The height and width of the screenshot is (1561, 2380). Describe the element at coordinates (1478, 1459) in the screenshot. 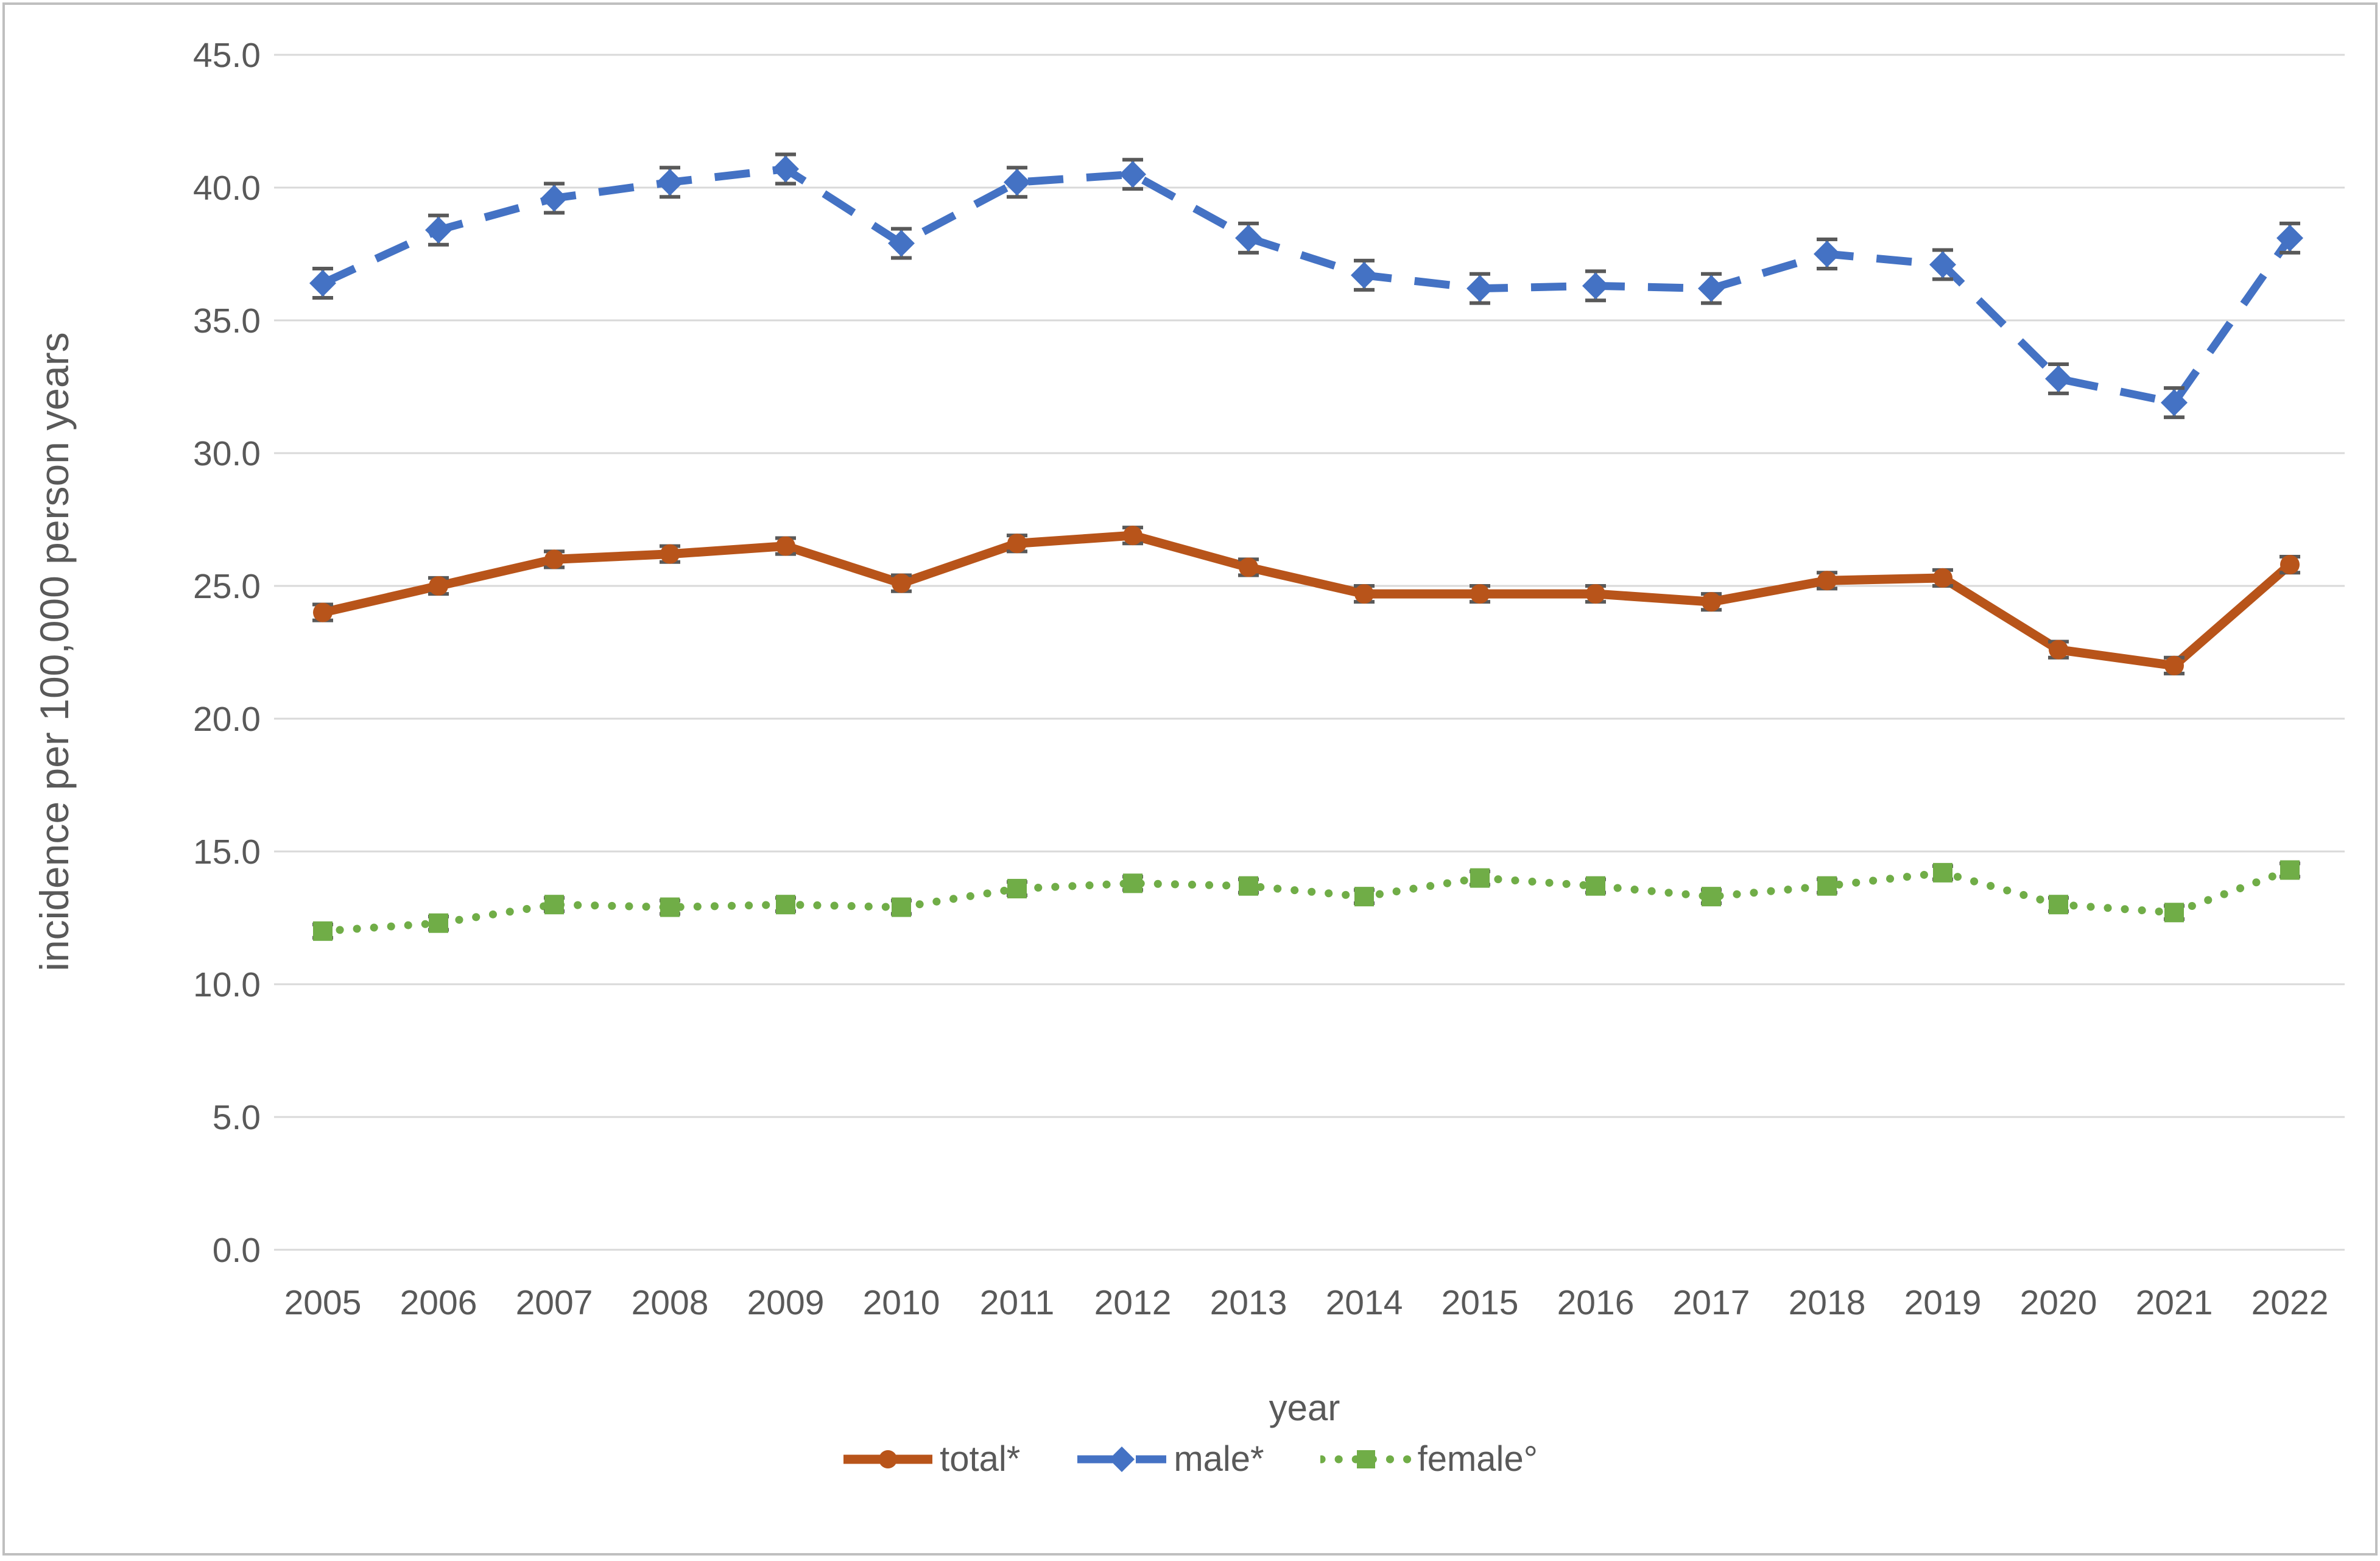

I see `legend-label-2: female°` at that location.